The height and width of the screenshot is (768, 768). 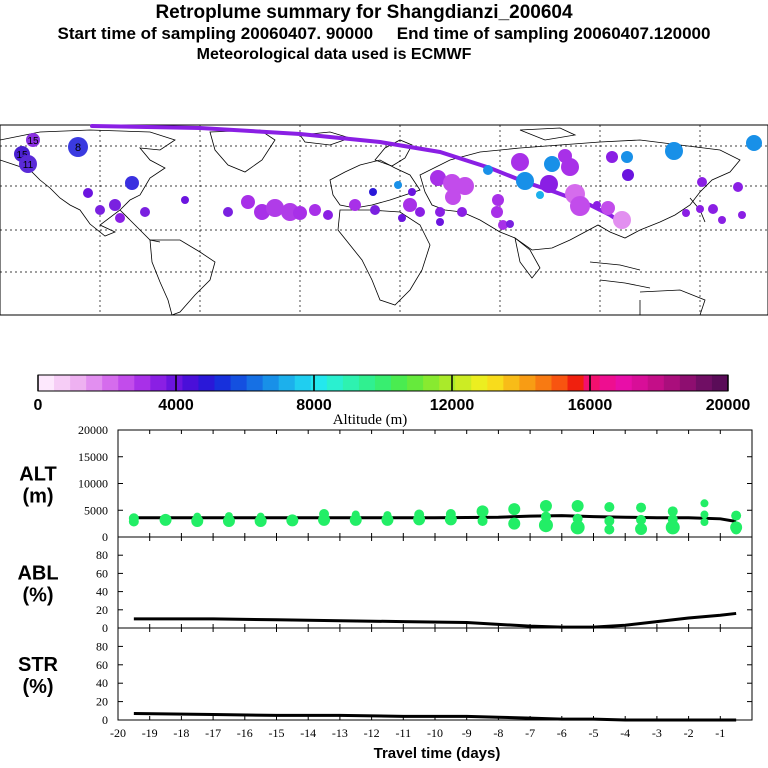 I want to click on y-tick-label: 40, so click(x=102, y=592).